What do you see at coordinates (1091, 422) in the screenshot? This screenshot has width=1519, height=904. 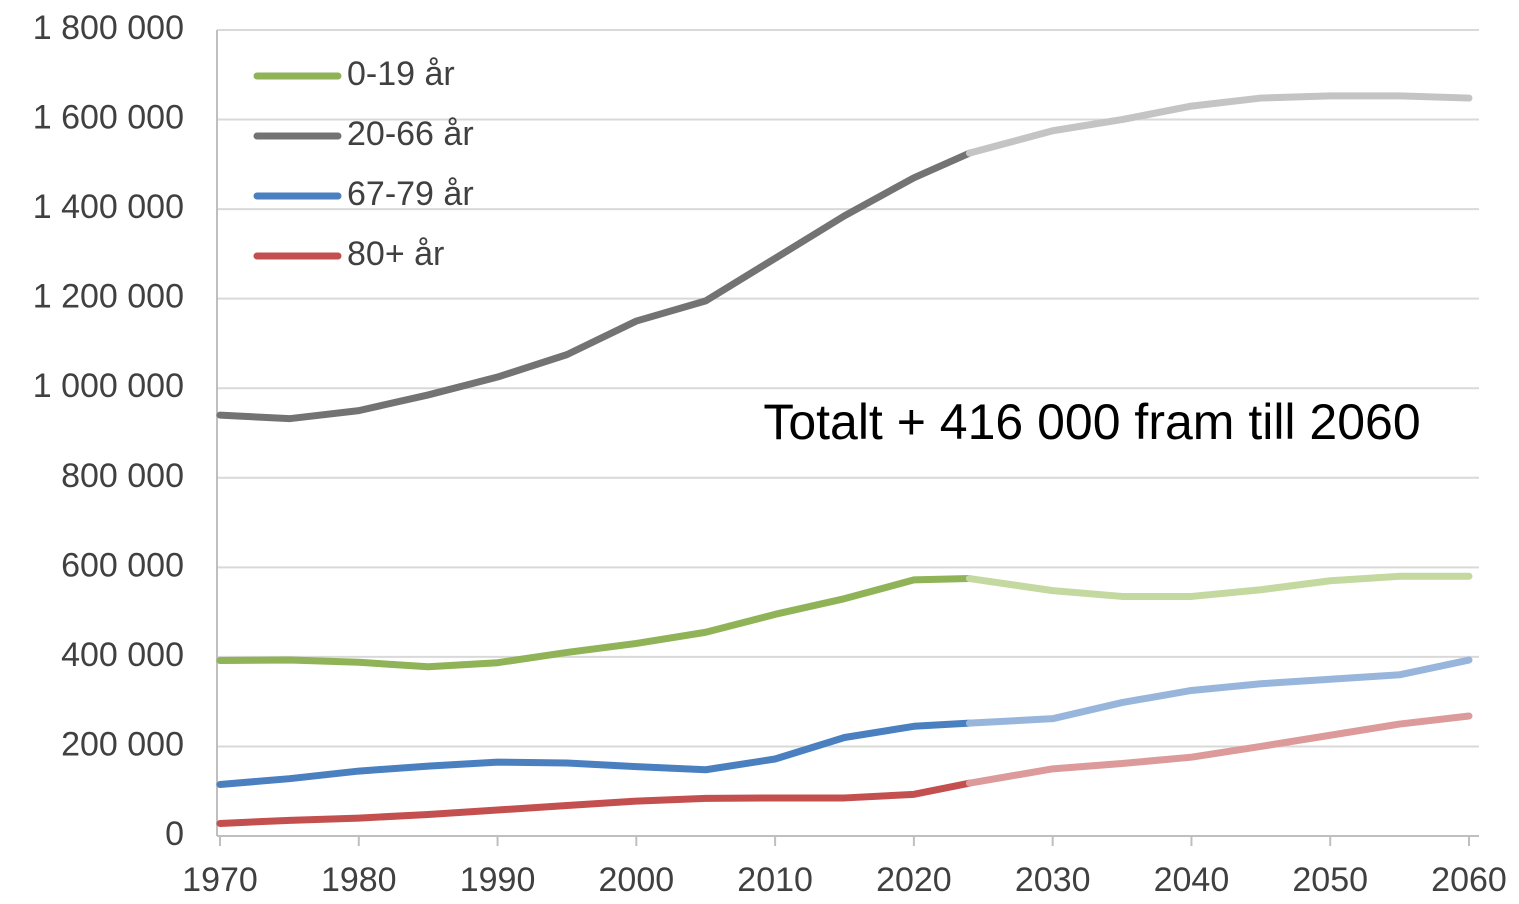 I see `annotation: Totalt + 416 000 fram till 2060` at bounding box center [1091, 422].